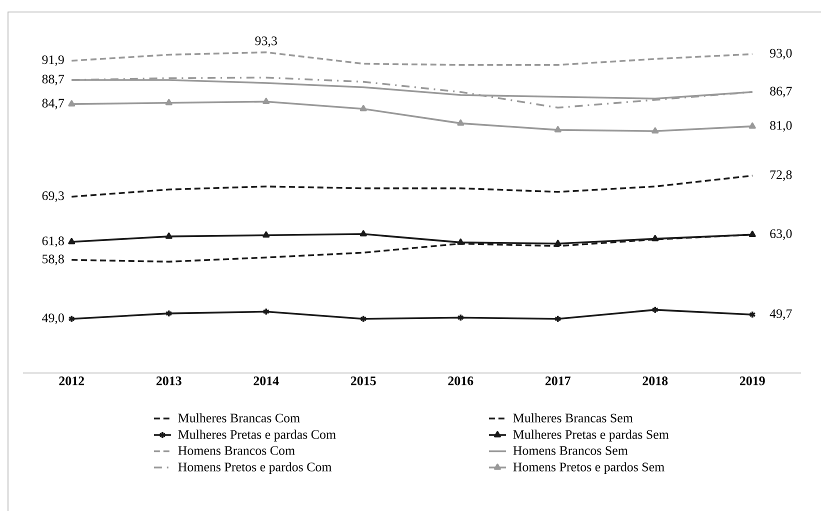 This screenshot has height=511, width=821. What do you see at coordinates (53, 80) in the screenshot?
I see `data-label: 88,7` at bounding box center [53, 80].